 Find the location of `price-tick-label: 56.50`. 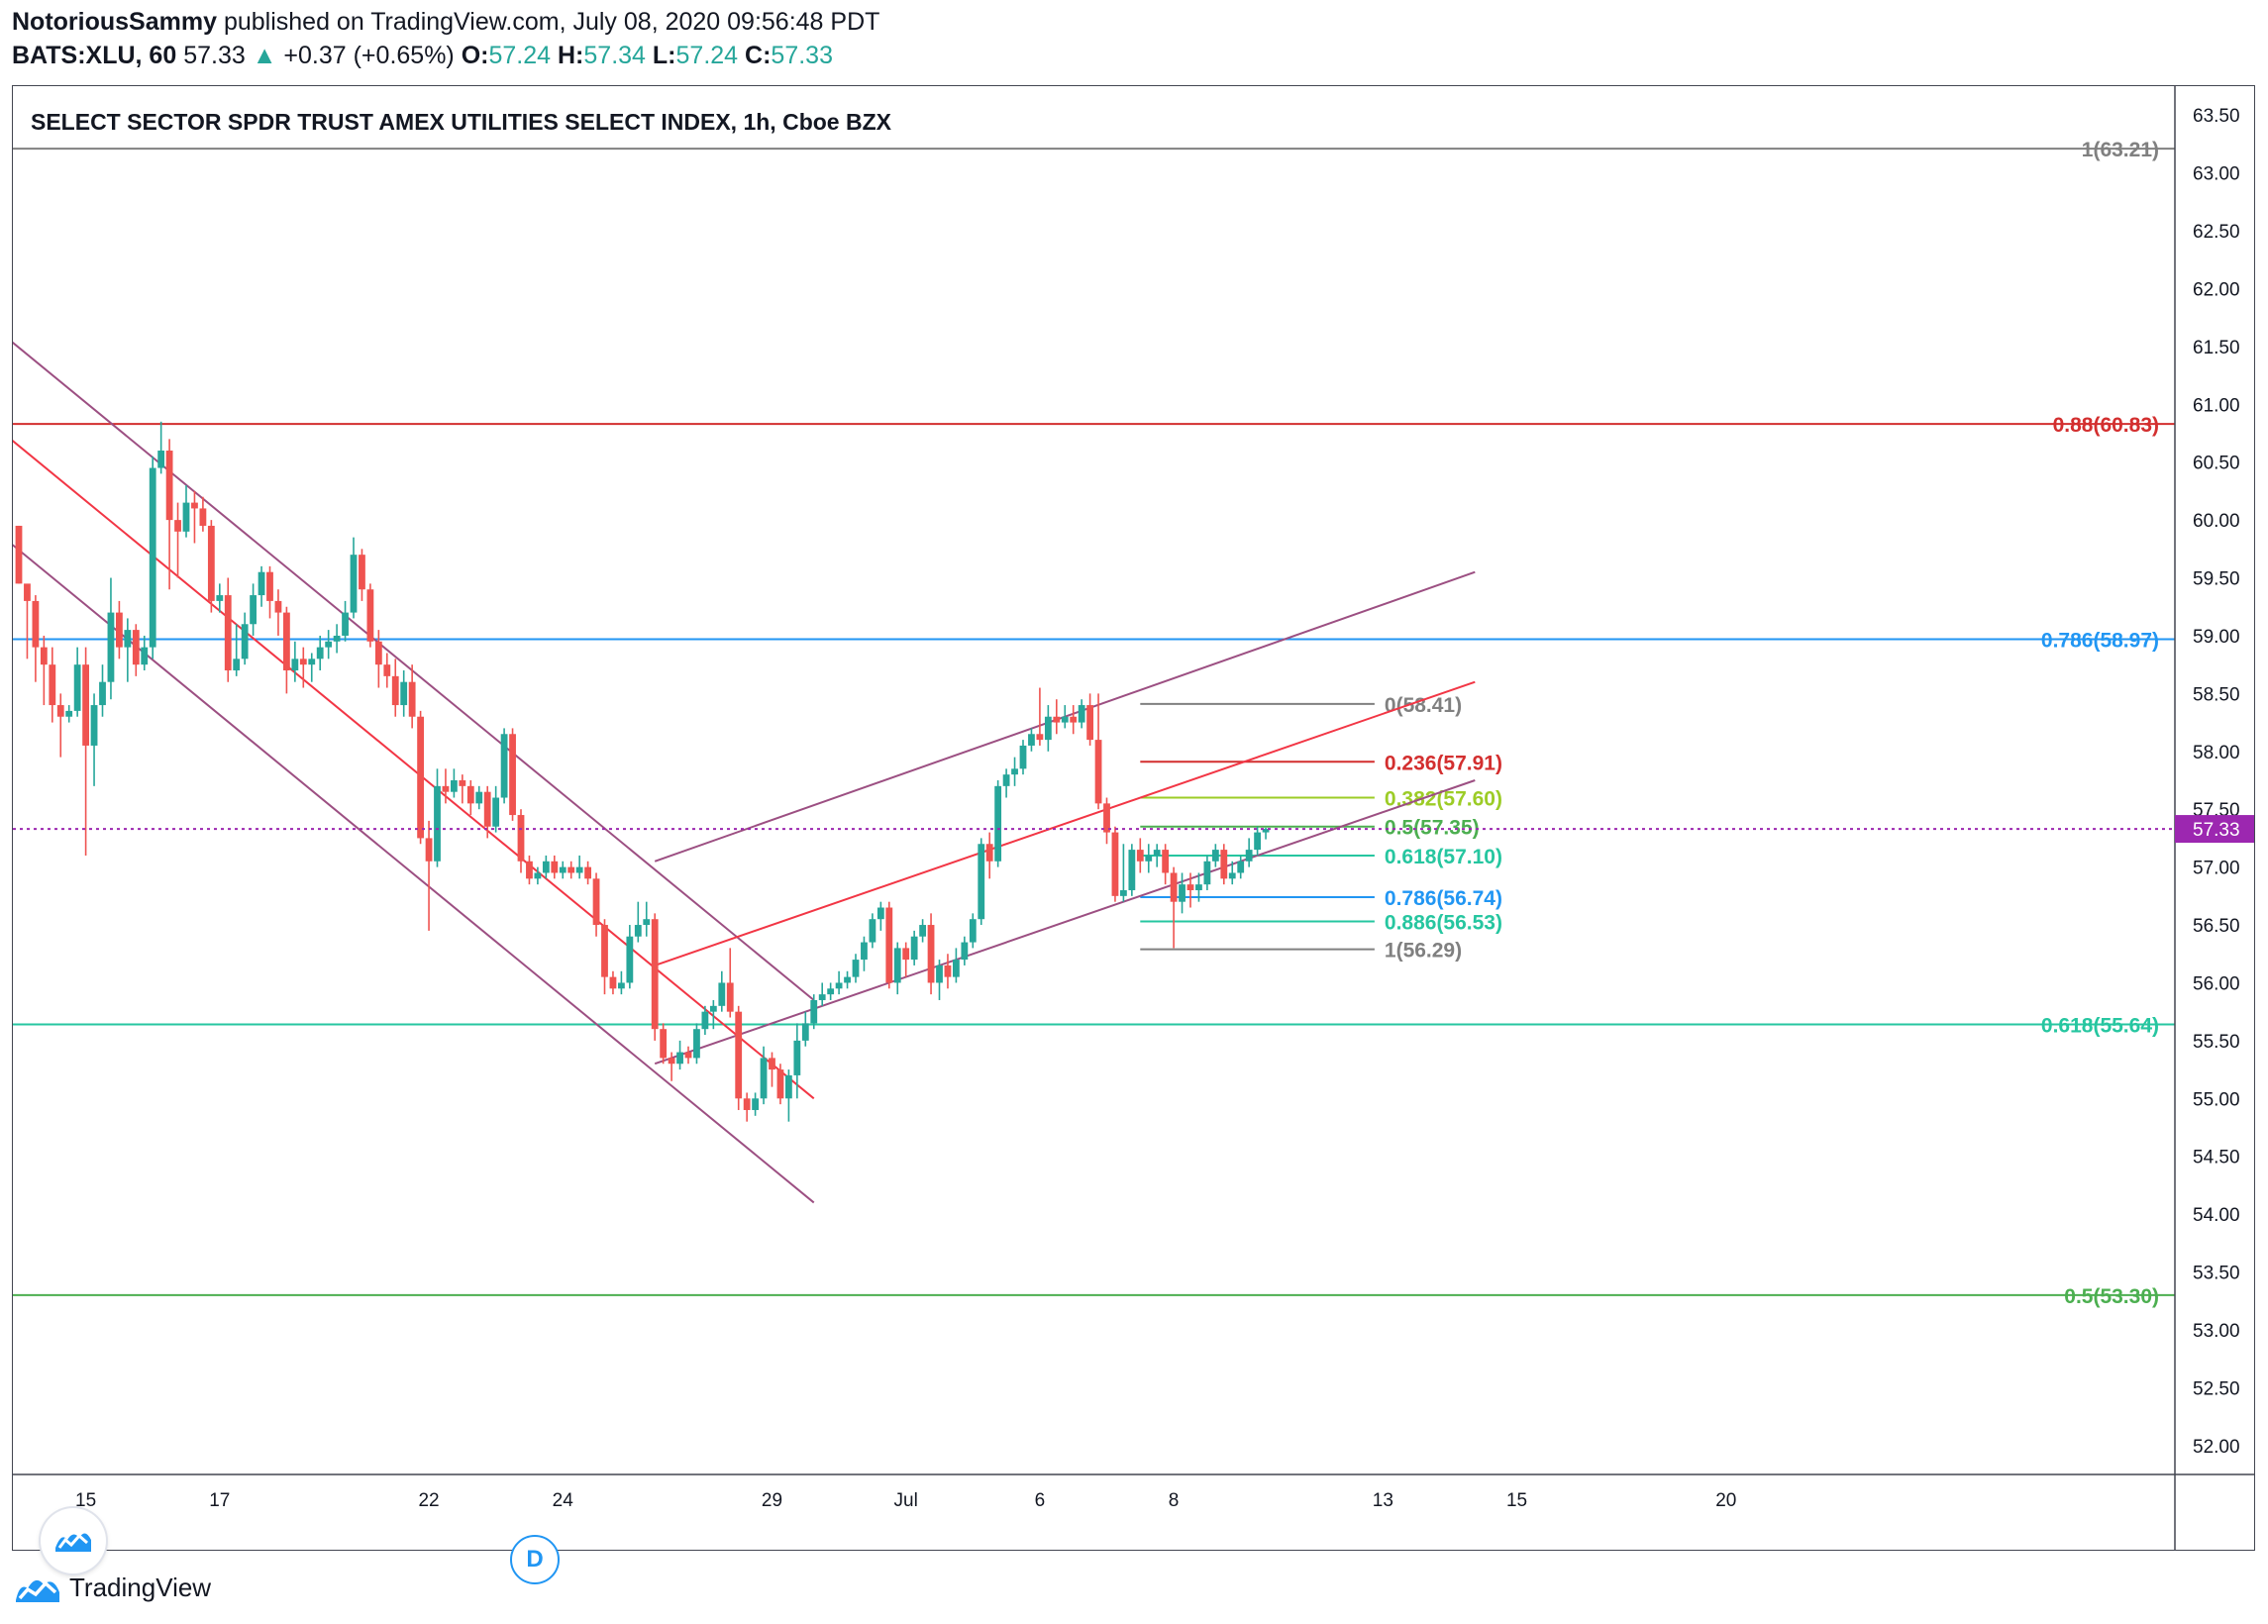

price-tick-label: 56.50 is located at coordinates (2216, 926).